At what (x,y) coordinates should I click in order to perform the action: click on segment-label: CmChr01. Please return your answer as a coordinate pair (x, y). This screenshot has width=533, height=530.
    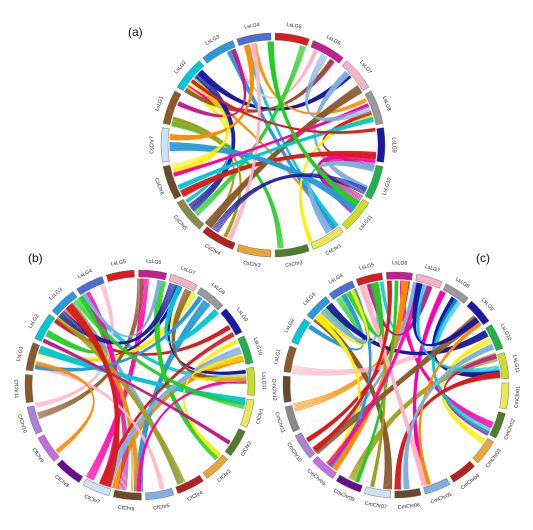
    Looking at the image, I should click on (518, 397).